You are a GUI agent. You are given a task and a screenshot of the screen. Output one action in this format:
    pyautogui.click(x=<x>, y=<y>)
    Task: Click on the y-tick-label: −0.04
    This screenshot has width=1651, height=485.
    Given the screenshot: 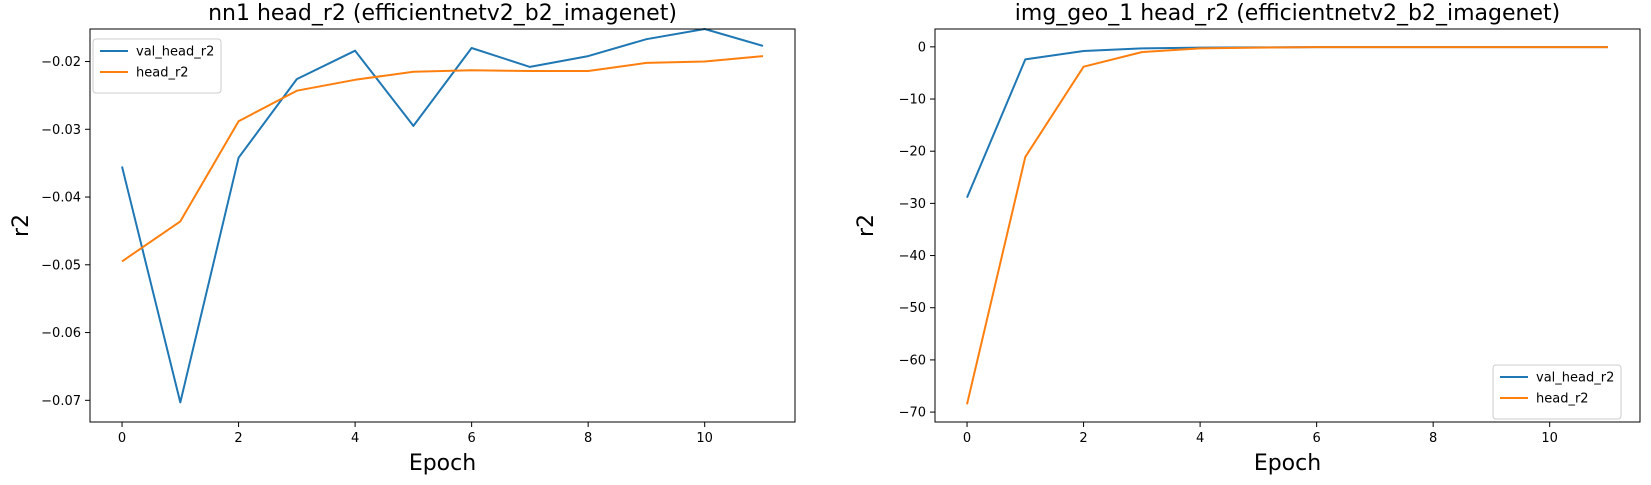 What is the action you would take?
    pyautogui.click(x=61, y=198)
    